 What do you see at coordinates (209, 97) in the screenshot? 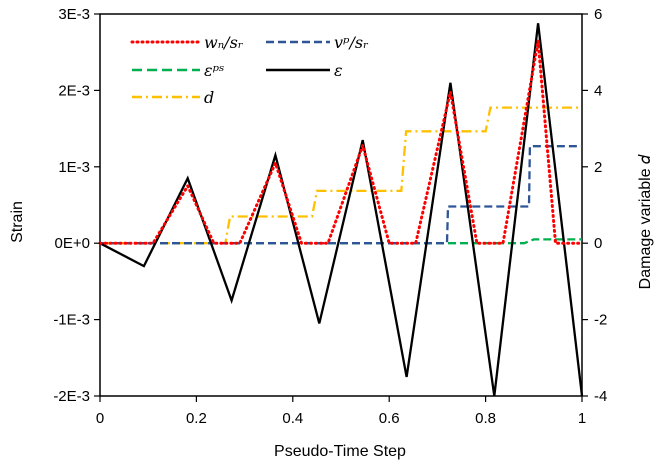
I see `legend-label-d: d` at bounding box center [209, 97].